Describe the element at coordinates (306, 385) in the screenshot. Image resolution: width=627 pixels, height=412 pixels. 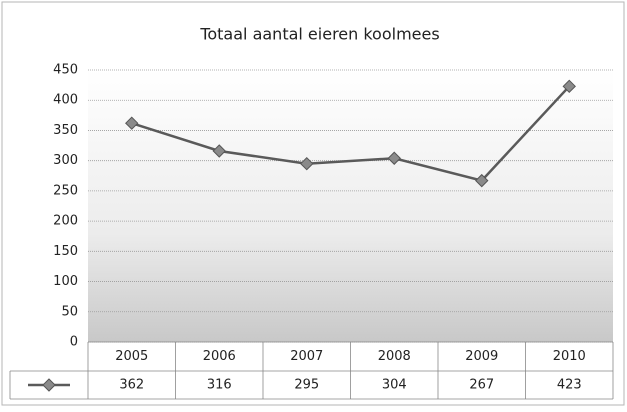
I see `table-value: 295` at that location.